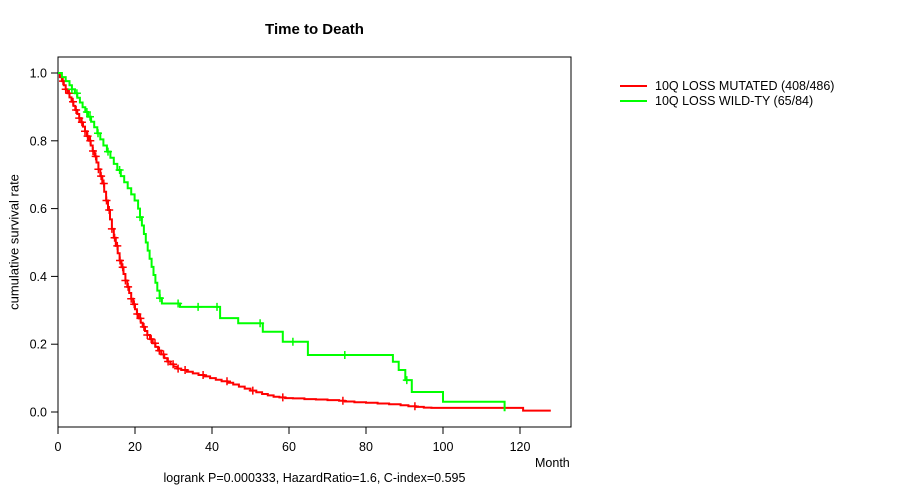  What do you see at coordinates (443, 447) in the screenshot?
I see `x-axis-tick-label: 100` at bounding box center [443, 447].